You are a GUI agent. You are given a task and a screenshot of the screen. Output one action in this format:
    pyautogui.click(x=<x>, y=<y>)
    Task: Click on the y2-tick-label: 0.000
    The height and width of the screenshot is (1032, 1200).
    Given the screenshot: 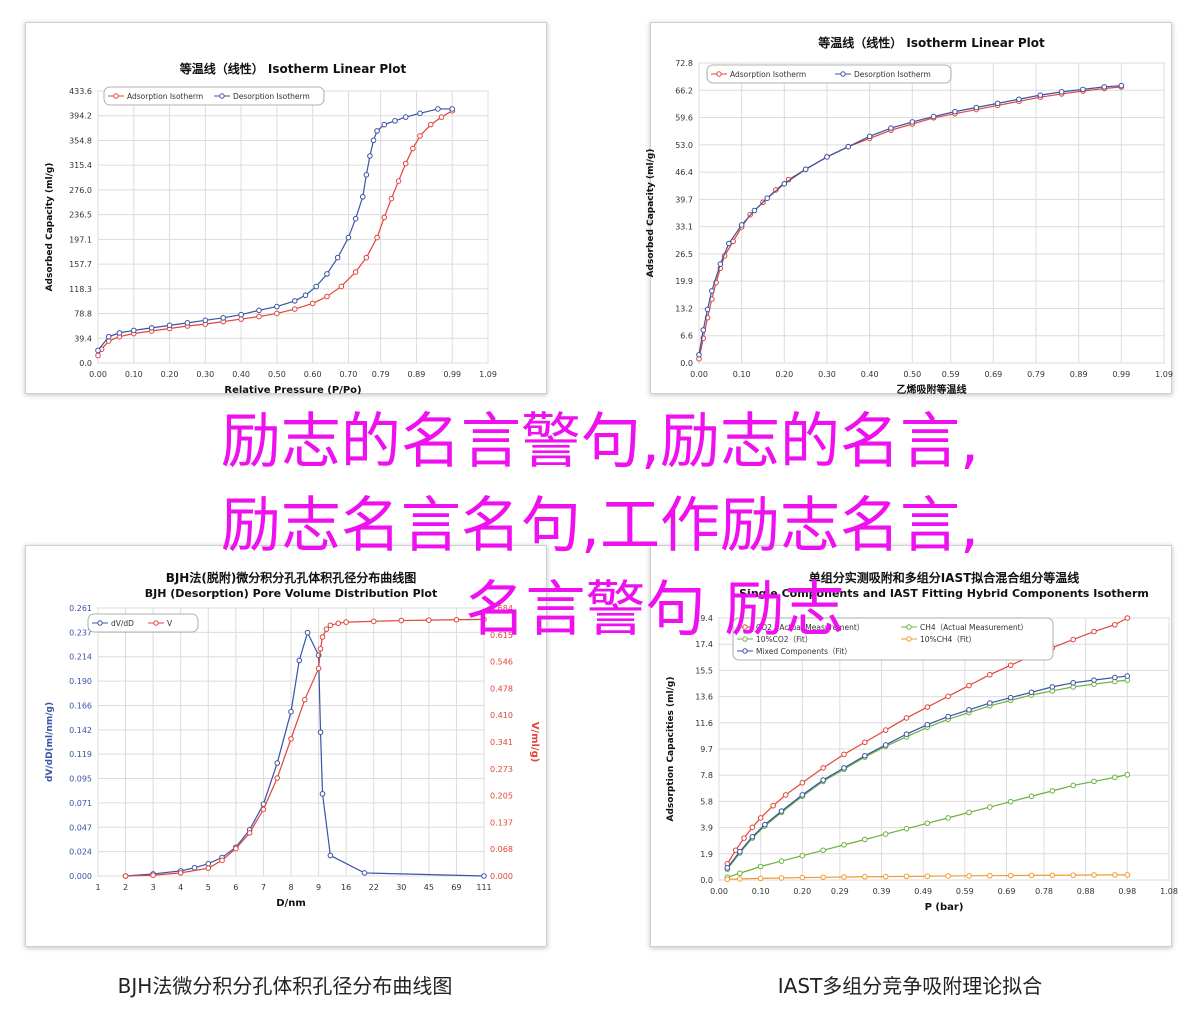 What is the action you would take?
    pyautogui.click(x=501, y=876)
    